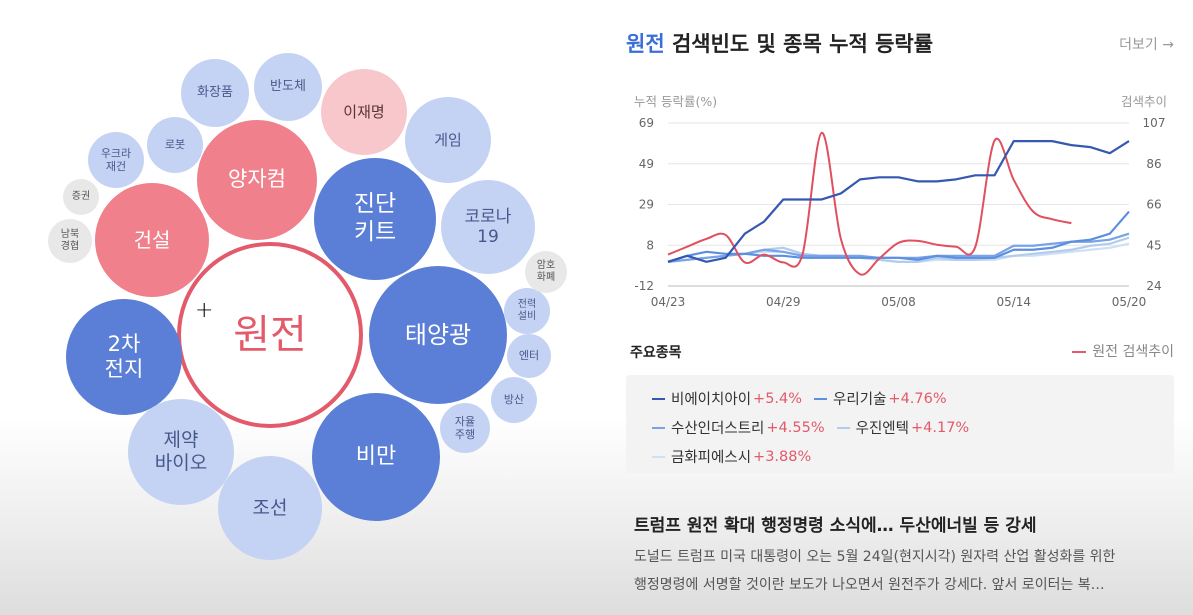 The image size is (1193, 615). What do you see at coordinates (882, 429) in the screenshot?
I see `stock-name: 우진엔텍` at bounding box center [882, 429].